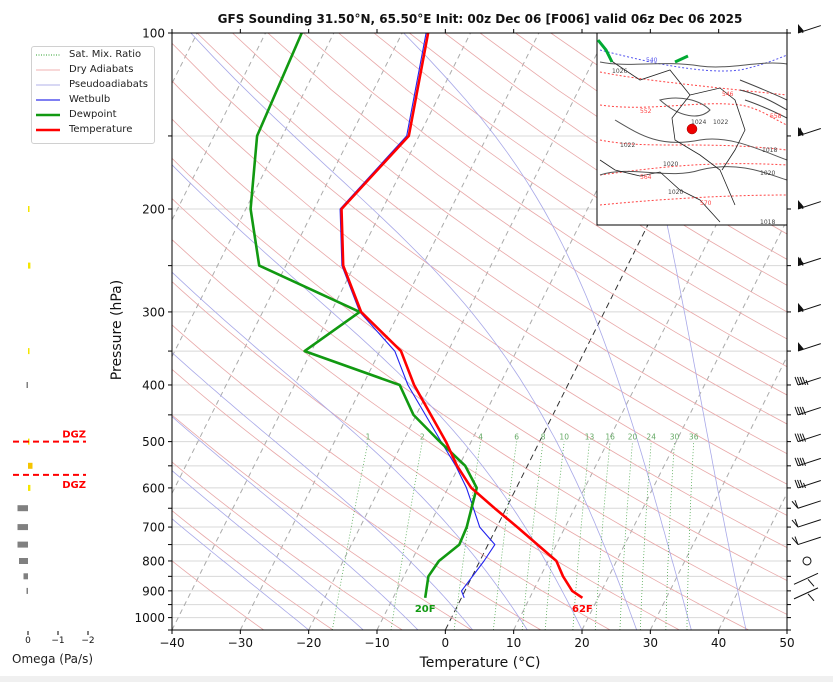 The image size is (833, 682). Describe the element at coordinates (532, 437) in the screenshot. I see `mixing-ratio-labels: 1 2 4 6 8 10 13 16 20 24 30 36` at that location.